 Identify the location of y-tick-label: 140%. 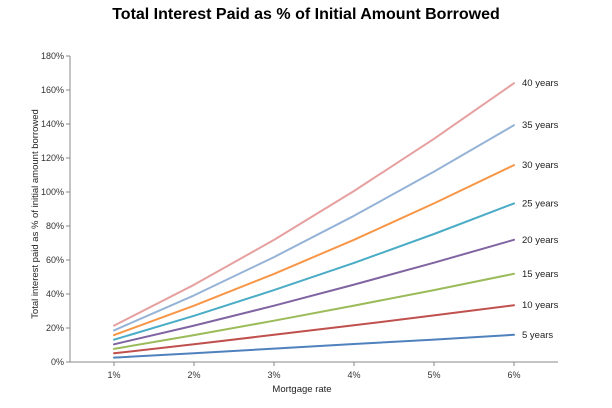
(52, 124).